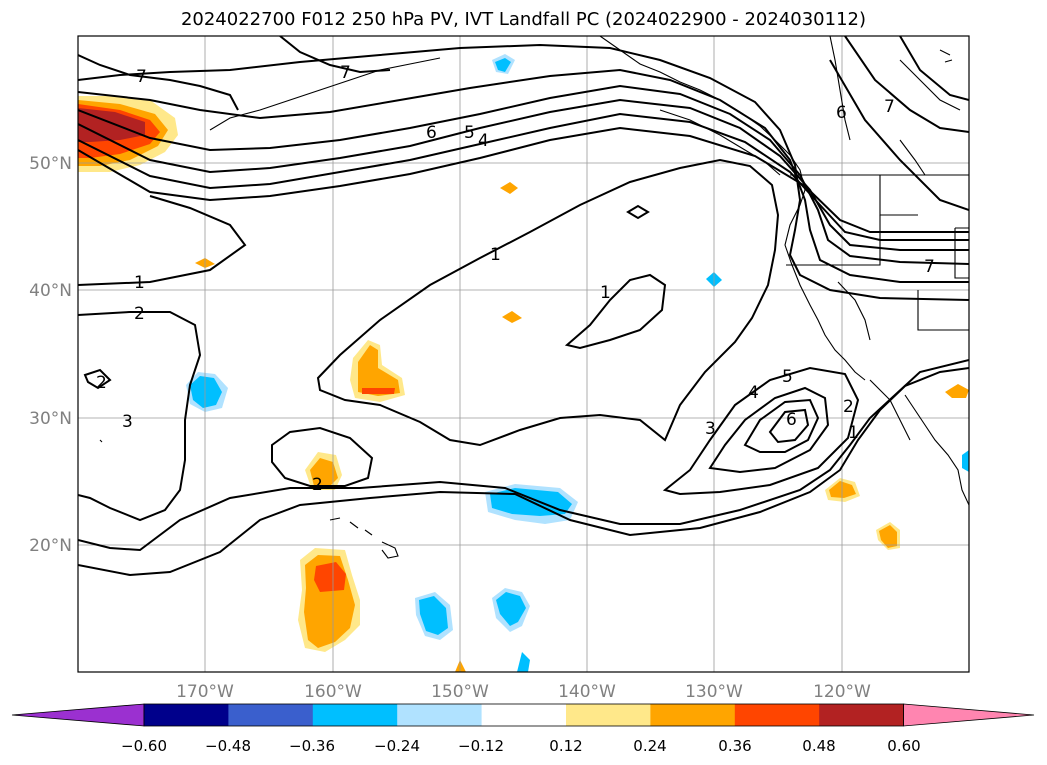 Image resolution: width=1047 pixels, height=765 pixels. Describe the element at coordinates (312, 746) in the screenshot. I see `colorbar-tick-label: −0.36` at that location.